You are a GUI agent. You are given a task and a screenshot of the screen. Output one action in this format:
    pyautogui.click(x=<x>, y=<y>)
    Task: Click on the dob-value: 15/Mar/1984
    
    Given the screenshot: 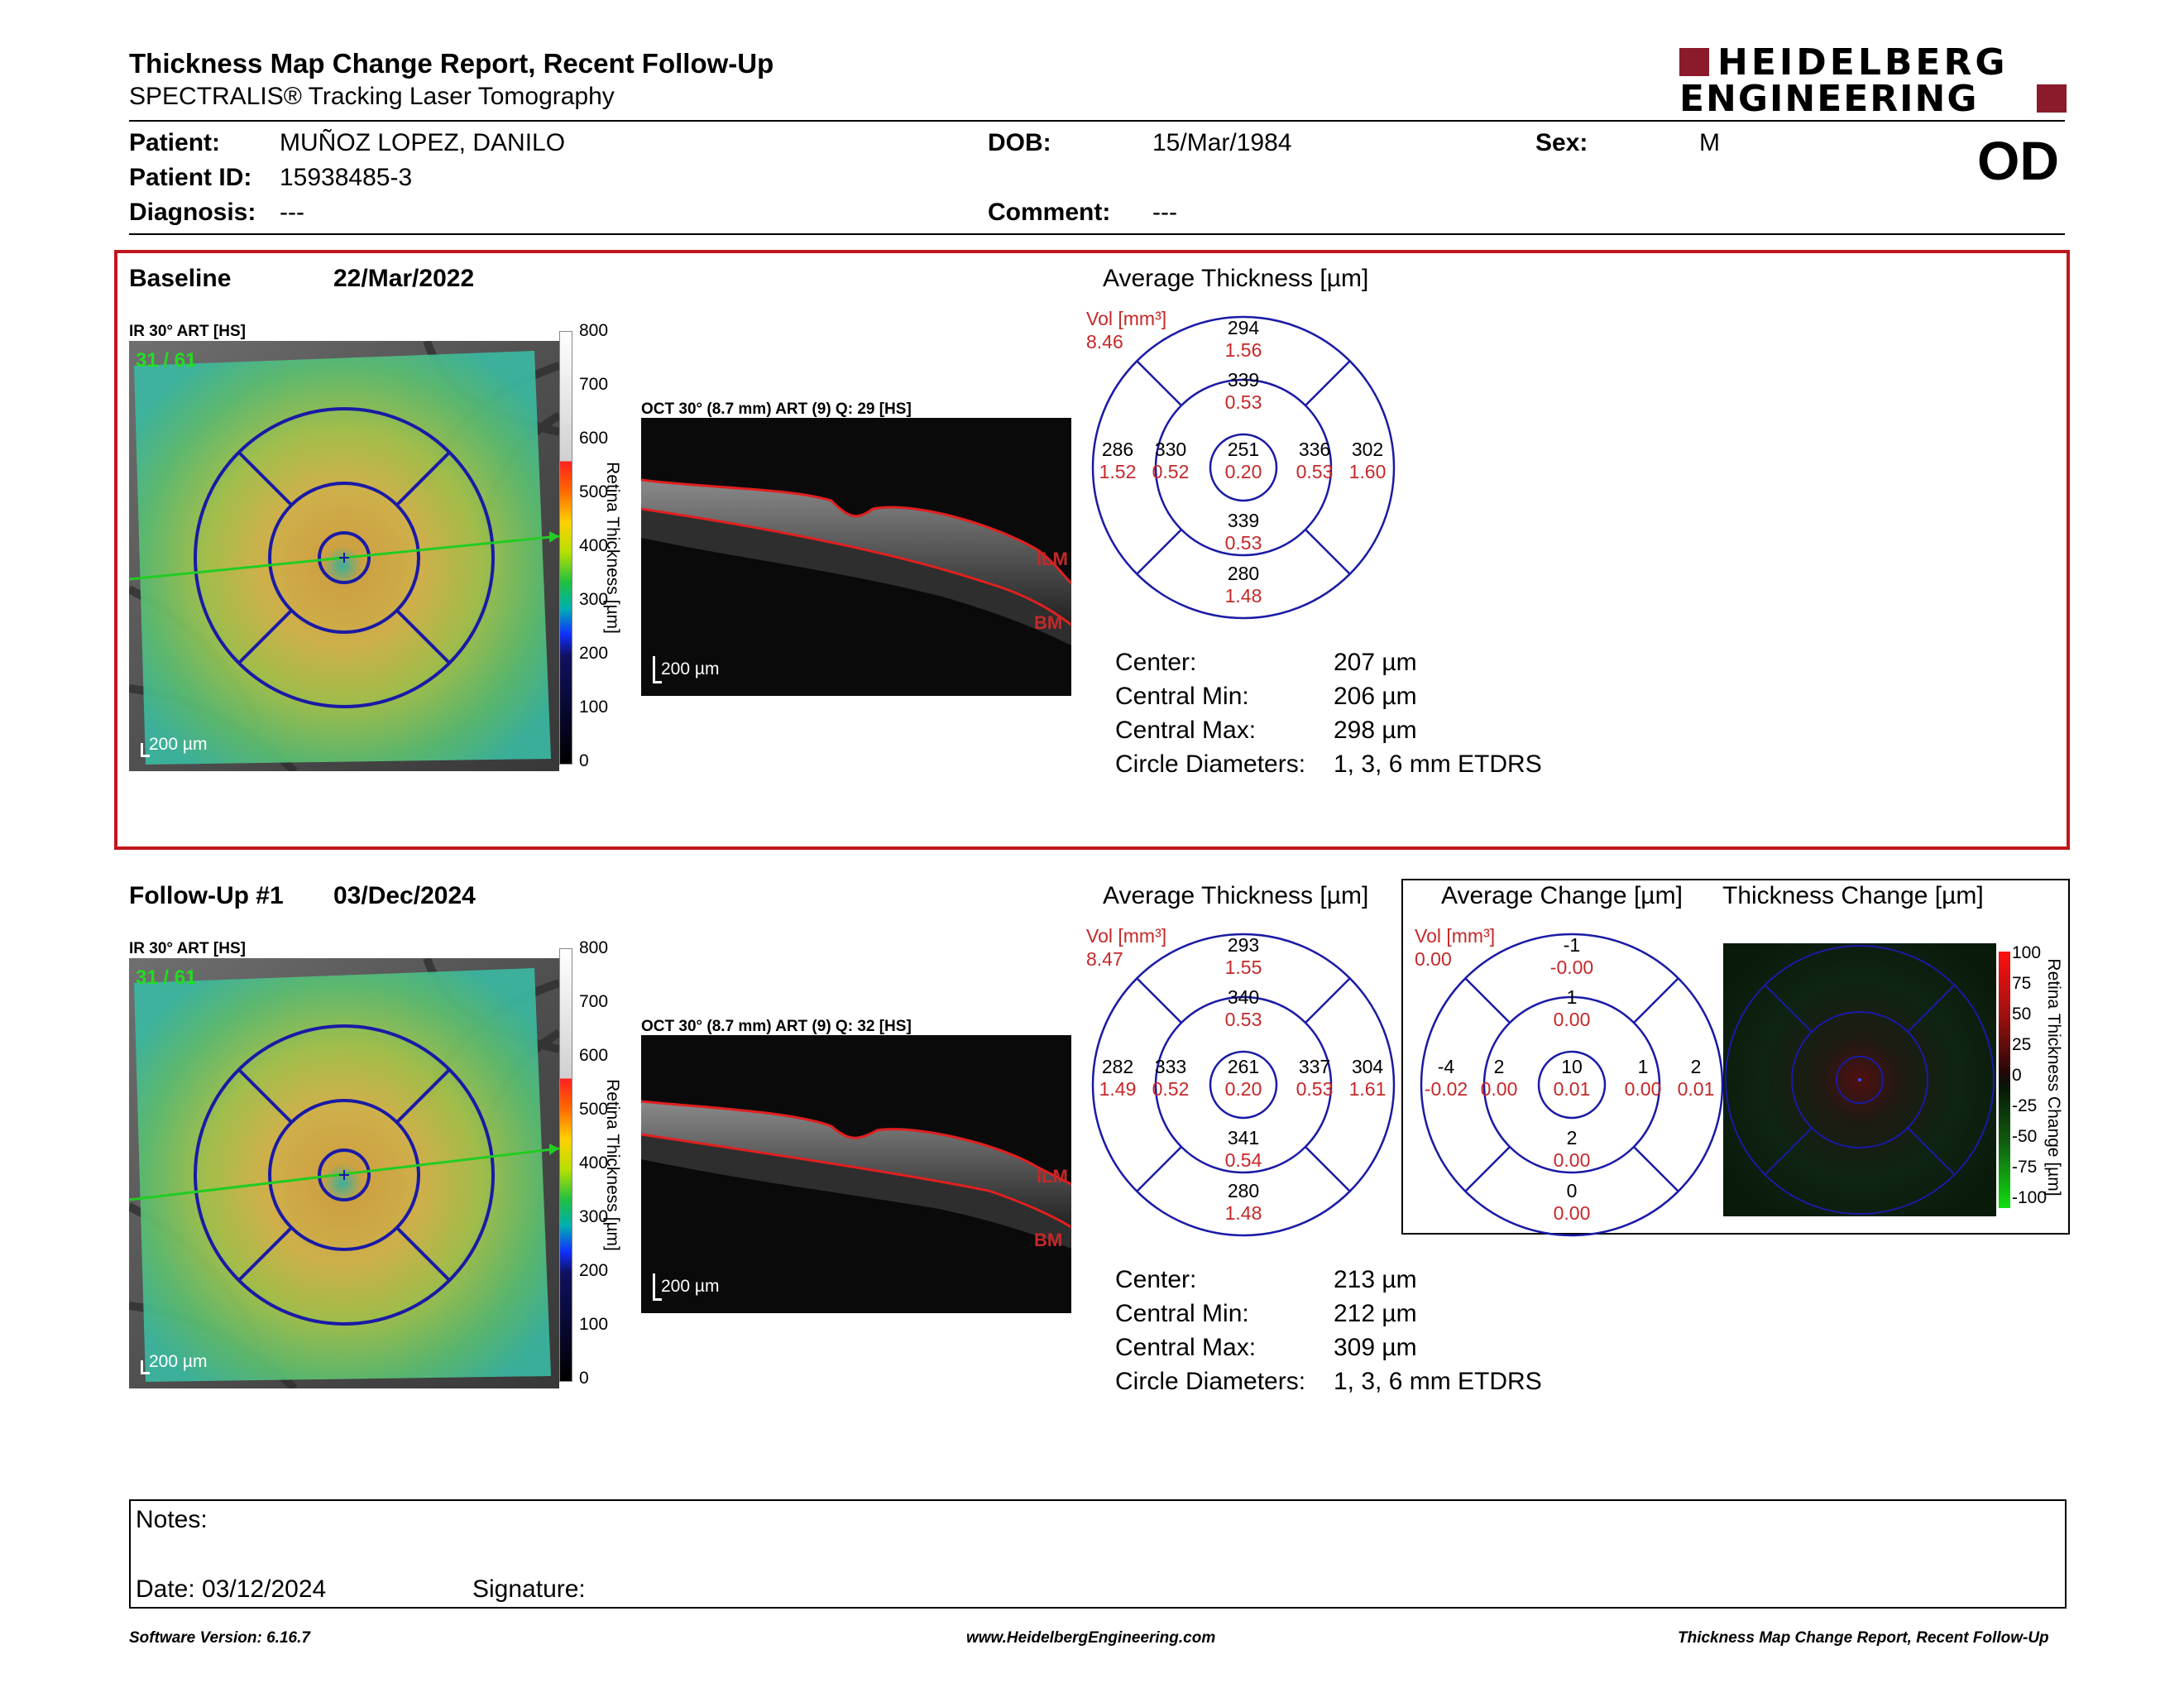 What is the action you would take?
    pyautogui.click(x=1222, y=142)
    